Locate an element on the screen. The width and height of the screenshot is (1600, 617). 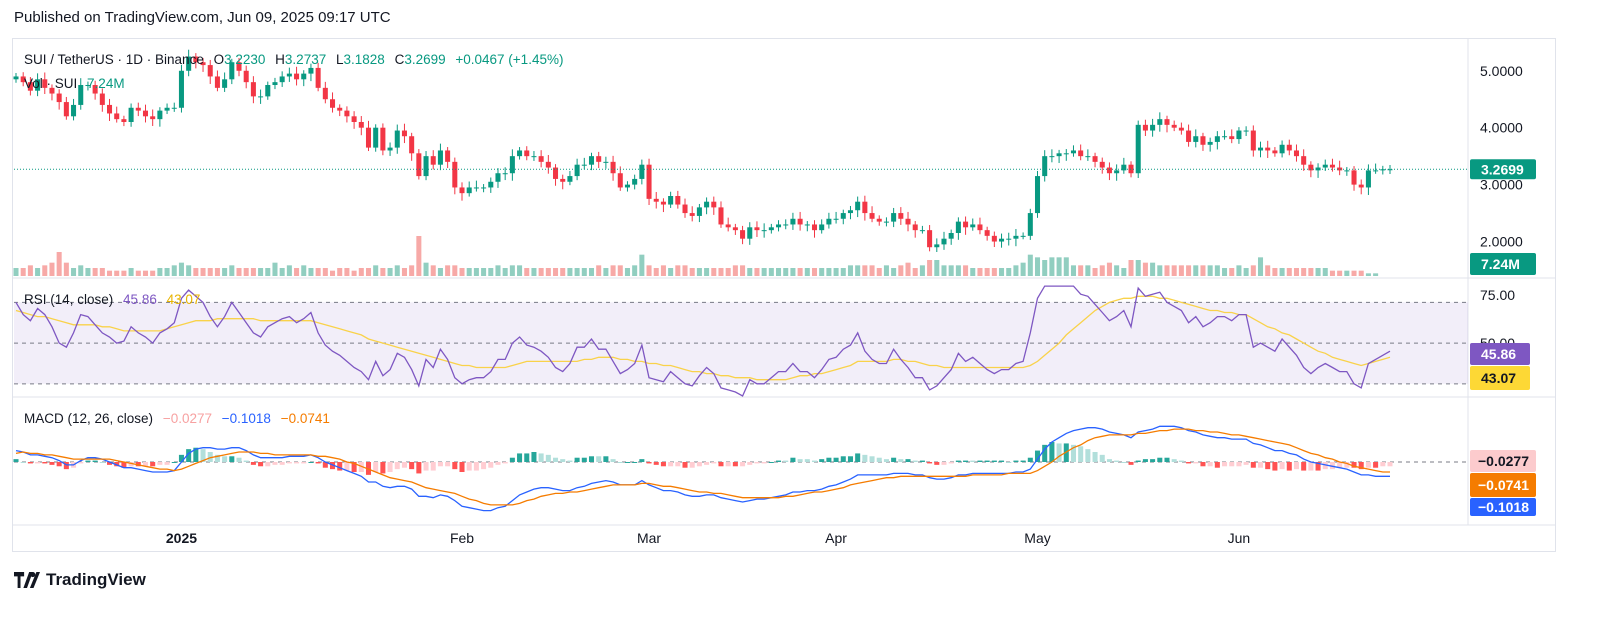
high-label: H is located at coordinates (280, 59).